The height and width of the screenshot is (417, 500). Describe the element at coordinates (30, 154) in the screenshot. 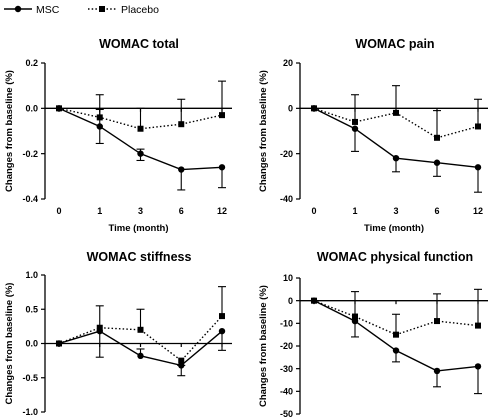

I see `y-tick-label: -0.2` at that location.